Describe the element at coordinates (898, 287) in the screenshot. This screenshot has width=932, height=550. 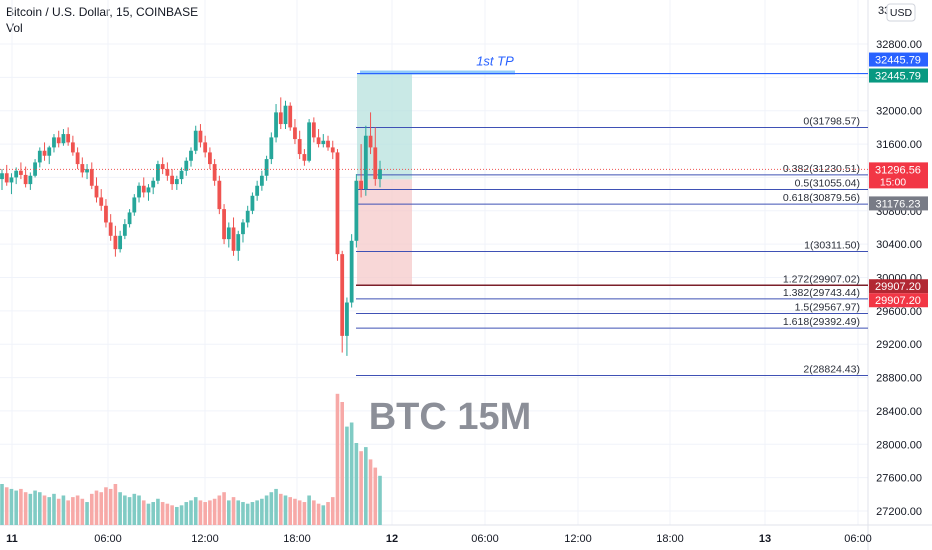
I see `price-badge-text: 29907.20` at that location.